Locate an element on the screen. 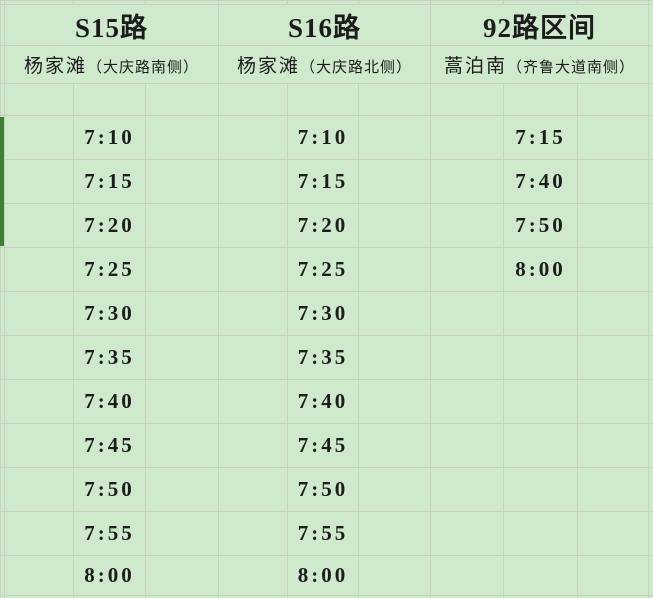 Image resolution: width=653 pixels, height=598 pixels. time-row: 8:00 8:00 is located at coordinates (326, 575).